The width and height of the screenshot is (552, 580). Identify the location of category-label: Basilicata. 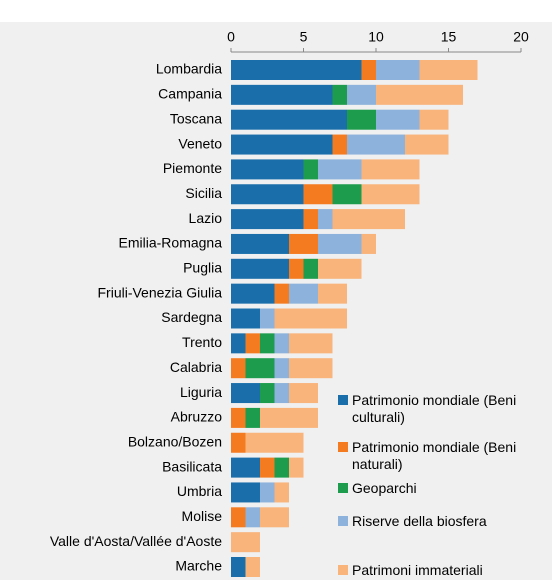
(192, 466).